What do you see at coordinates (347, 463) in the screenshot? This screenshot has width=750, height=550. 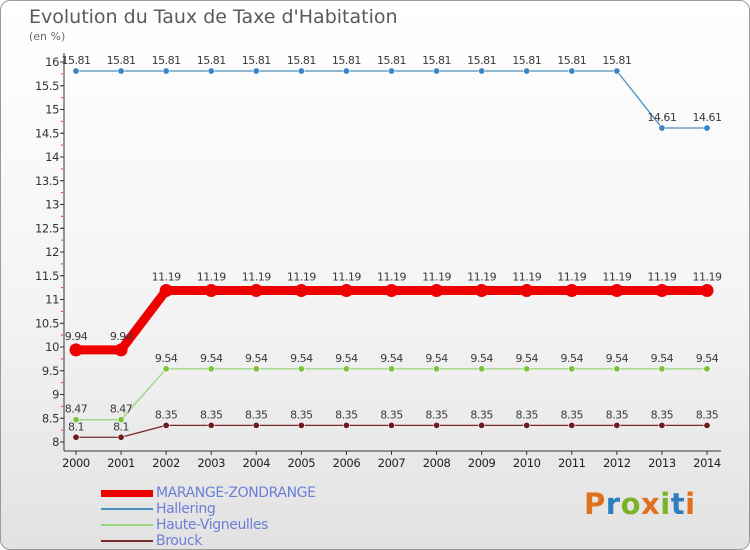 I see `x-tick-label: 2006` at bounding box center [347, 463].